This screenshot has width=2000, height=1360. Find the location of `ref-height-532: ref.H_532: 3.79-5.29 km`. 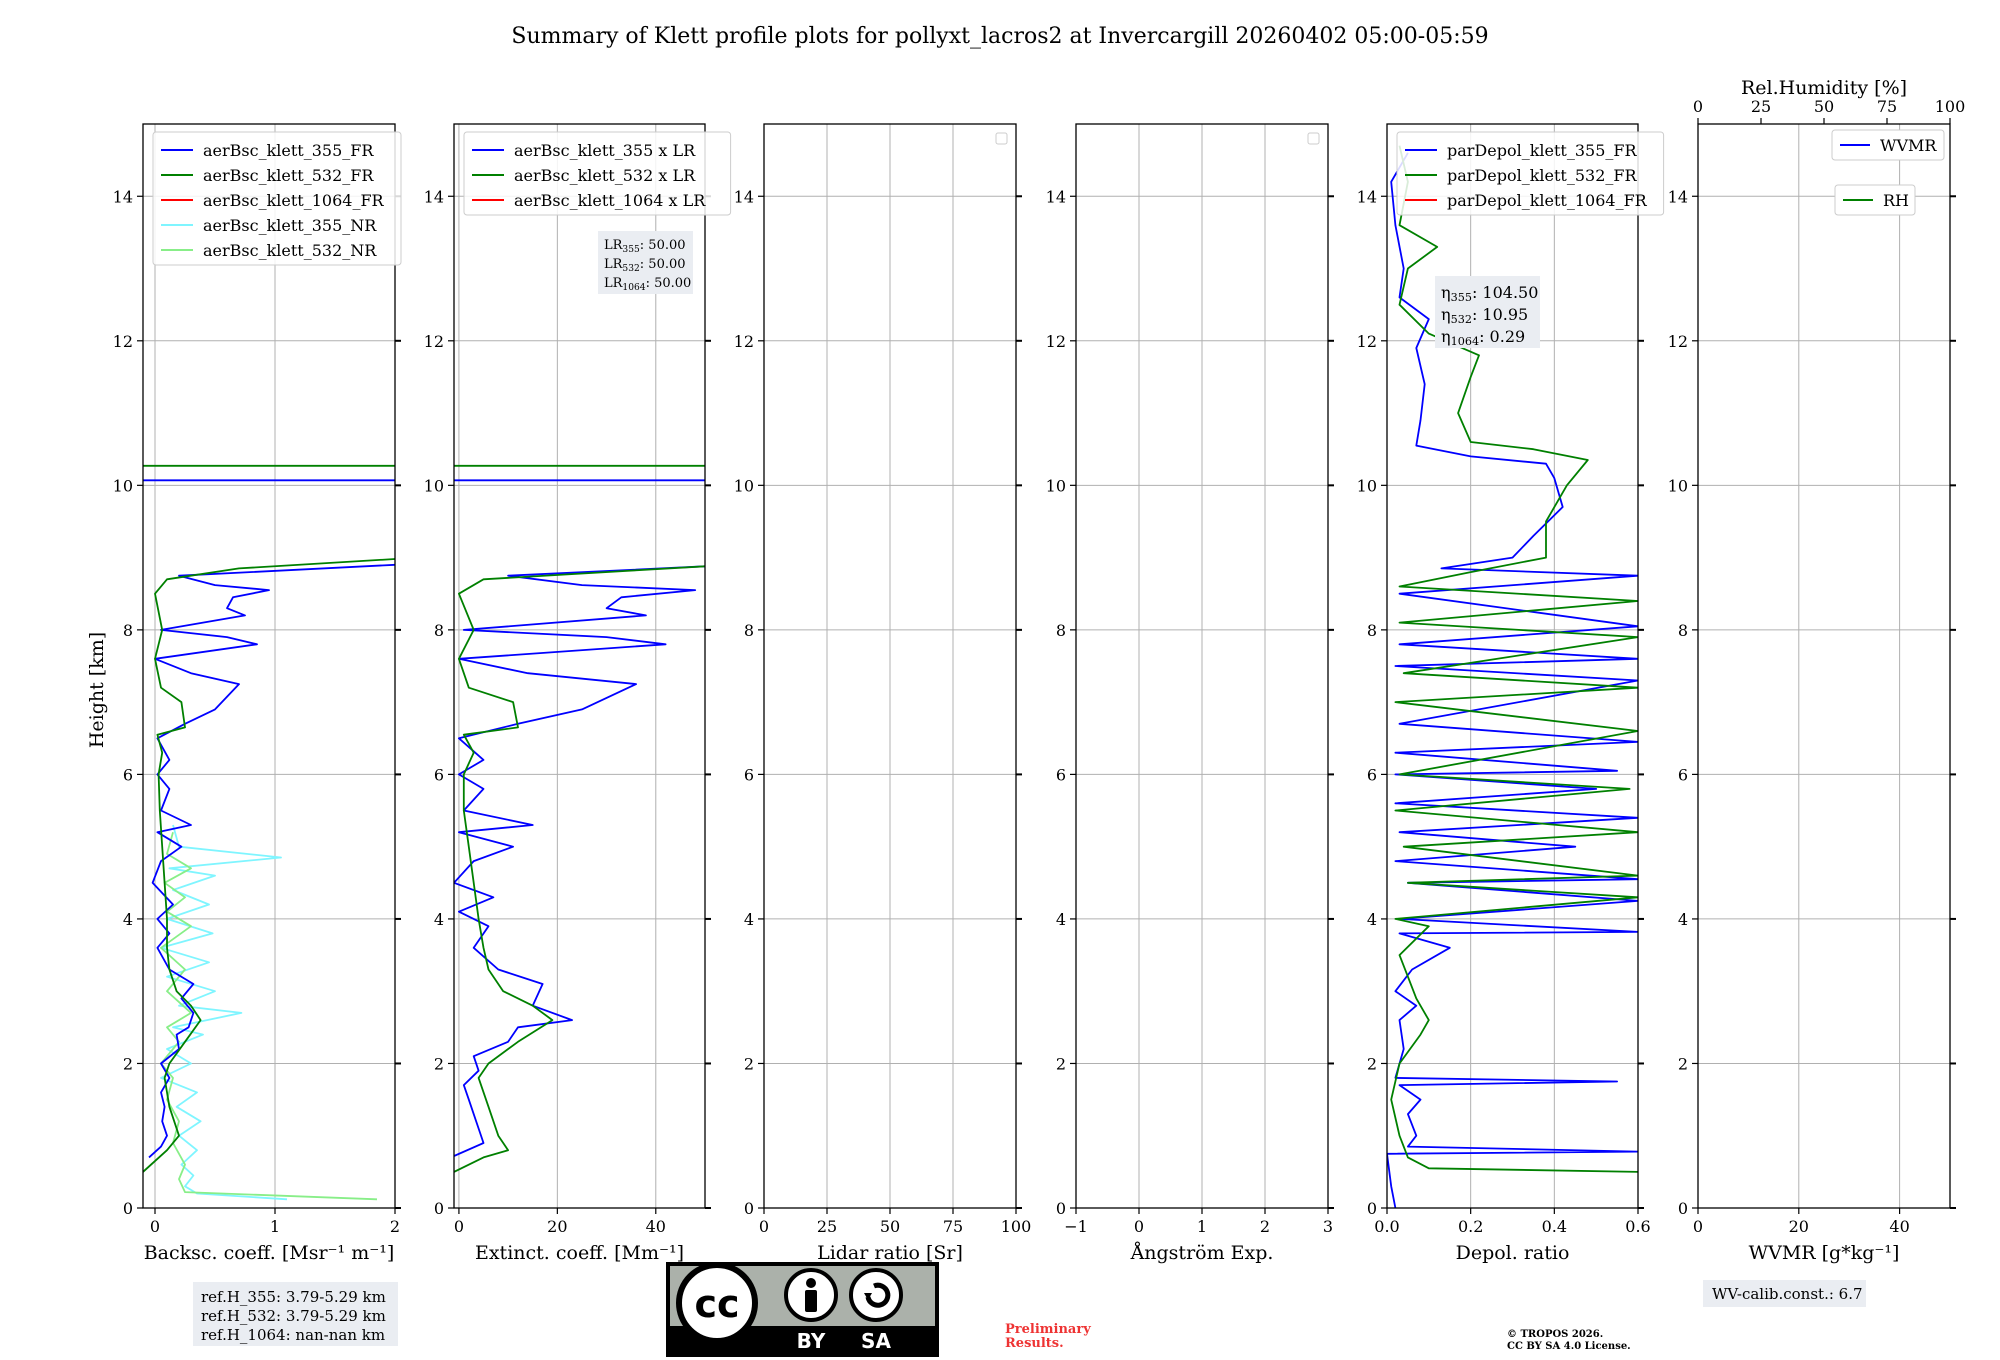

ref-height-532: ref.H_532: 3.79-5.29 km is located at coordinates (293, 1316).